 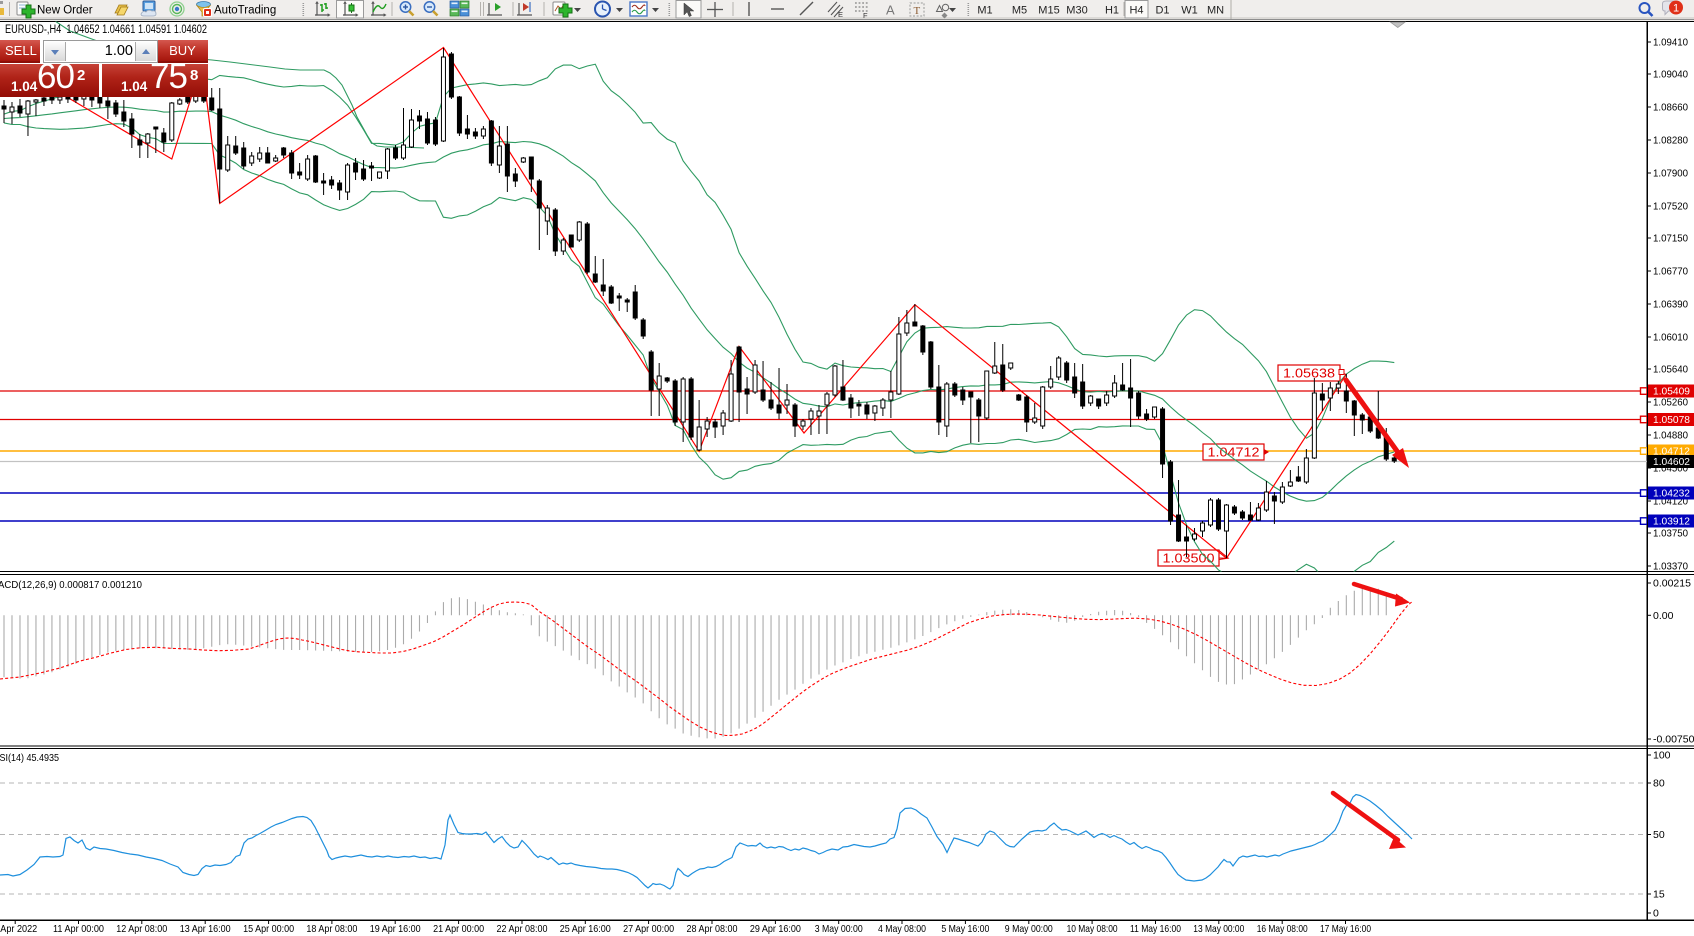 What do you see at coordinates (1670, 174) in the screenshot?
I see `svg-text: 1.07900` at bounding box center [1670, 174].